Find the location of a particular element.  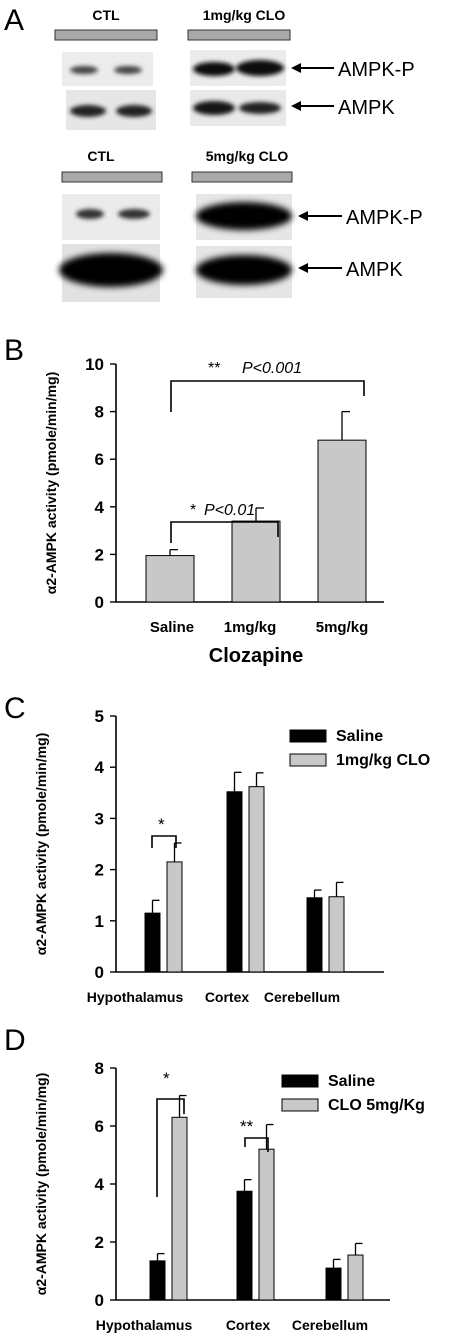

blot-bottom-right-bar is located at coordinates (242, 177).